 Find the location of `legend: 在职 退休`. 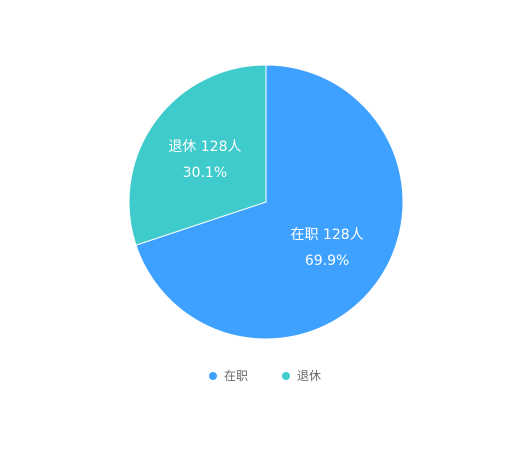

legend: 在职 退休 is located at coordinates (265, 376).